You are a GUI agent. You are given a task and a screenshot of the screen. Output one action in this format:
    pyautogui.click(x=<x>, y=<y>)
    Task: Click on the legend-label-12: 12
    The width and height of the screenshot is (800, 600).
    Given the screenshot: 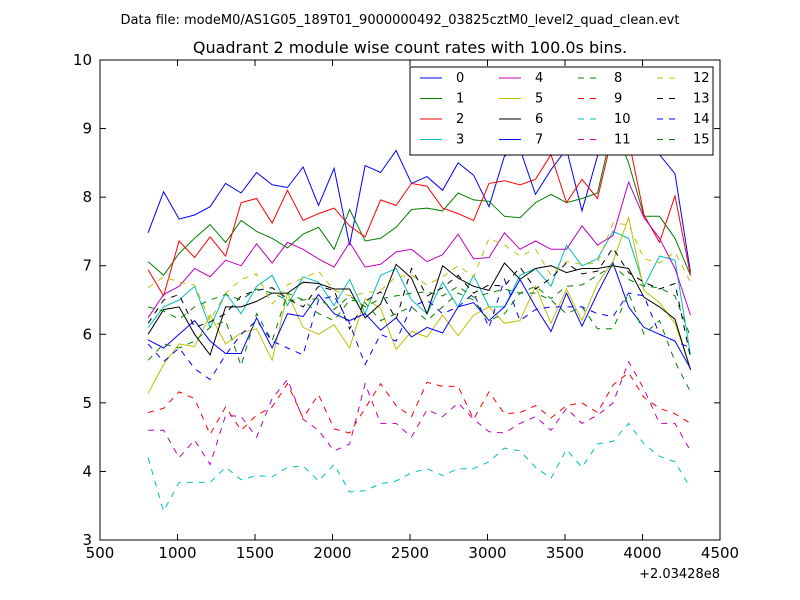 What is the action you would take?
    pyautogui.click(x=701, y=78)
    